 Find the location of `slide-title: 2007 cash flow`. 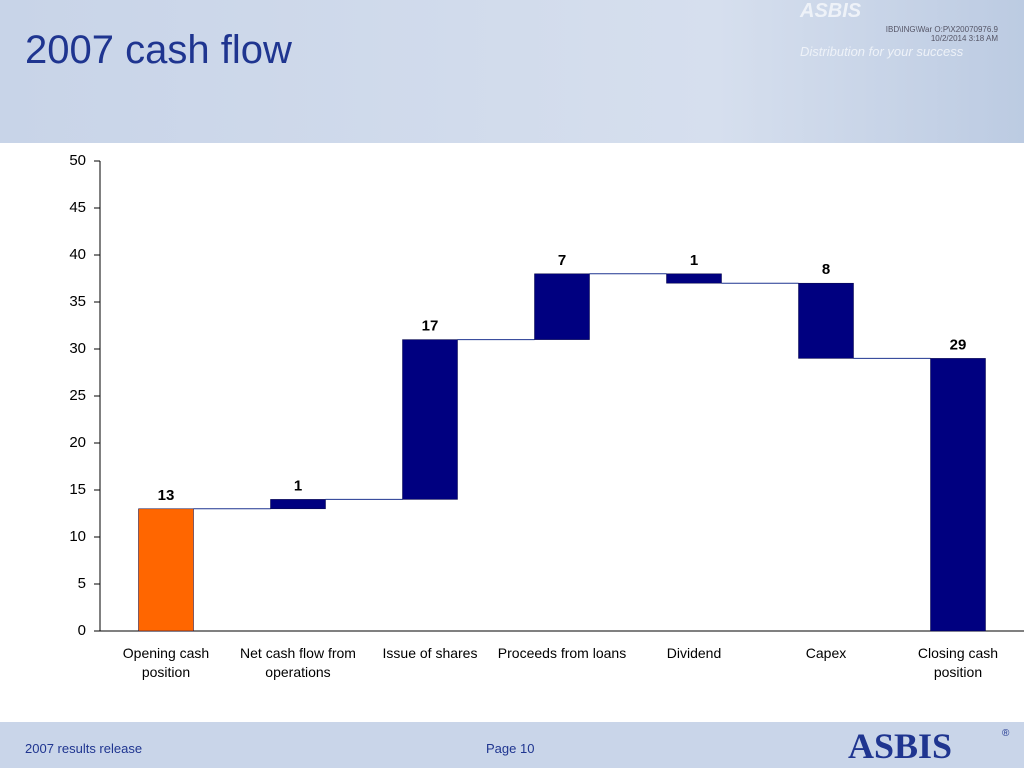

slide-title: 2007 cash flow is located at coordinates (158, 50).